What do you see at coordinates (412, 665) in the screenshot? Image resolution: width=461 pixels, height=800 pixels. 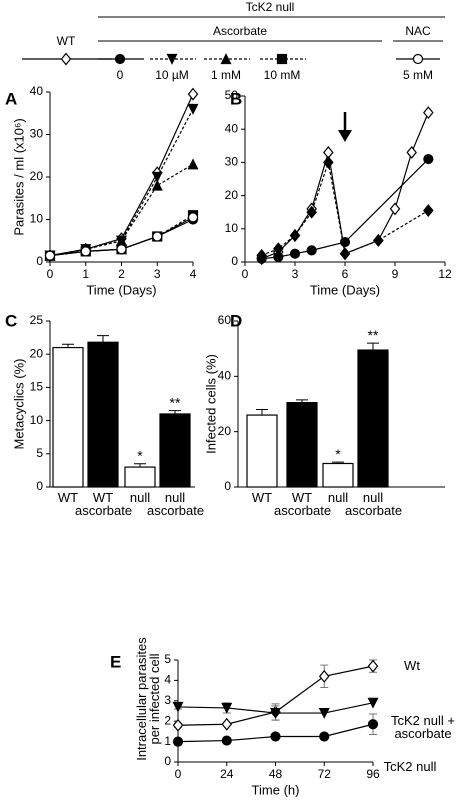 I see `legend-label: Wt` at bounding box center [412, 665].